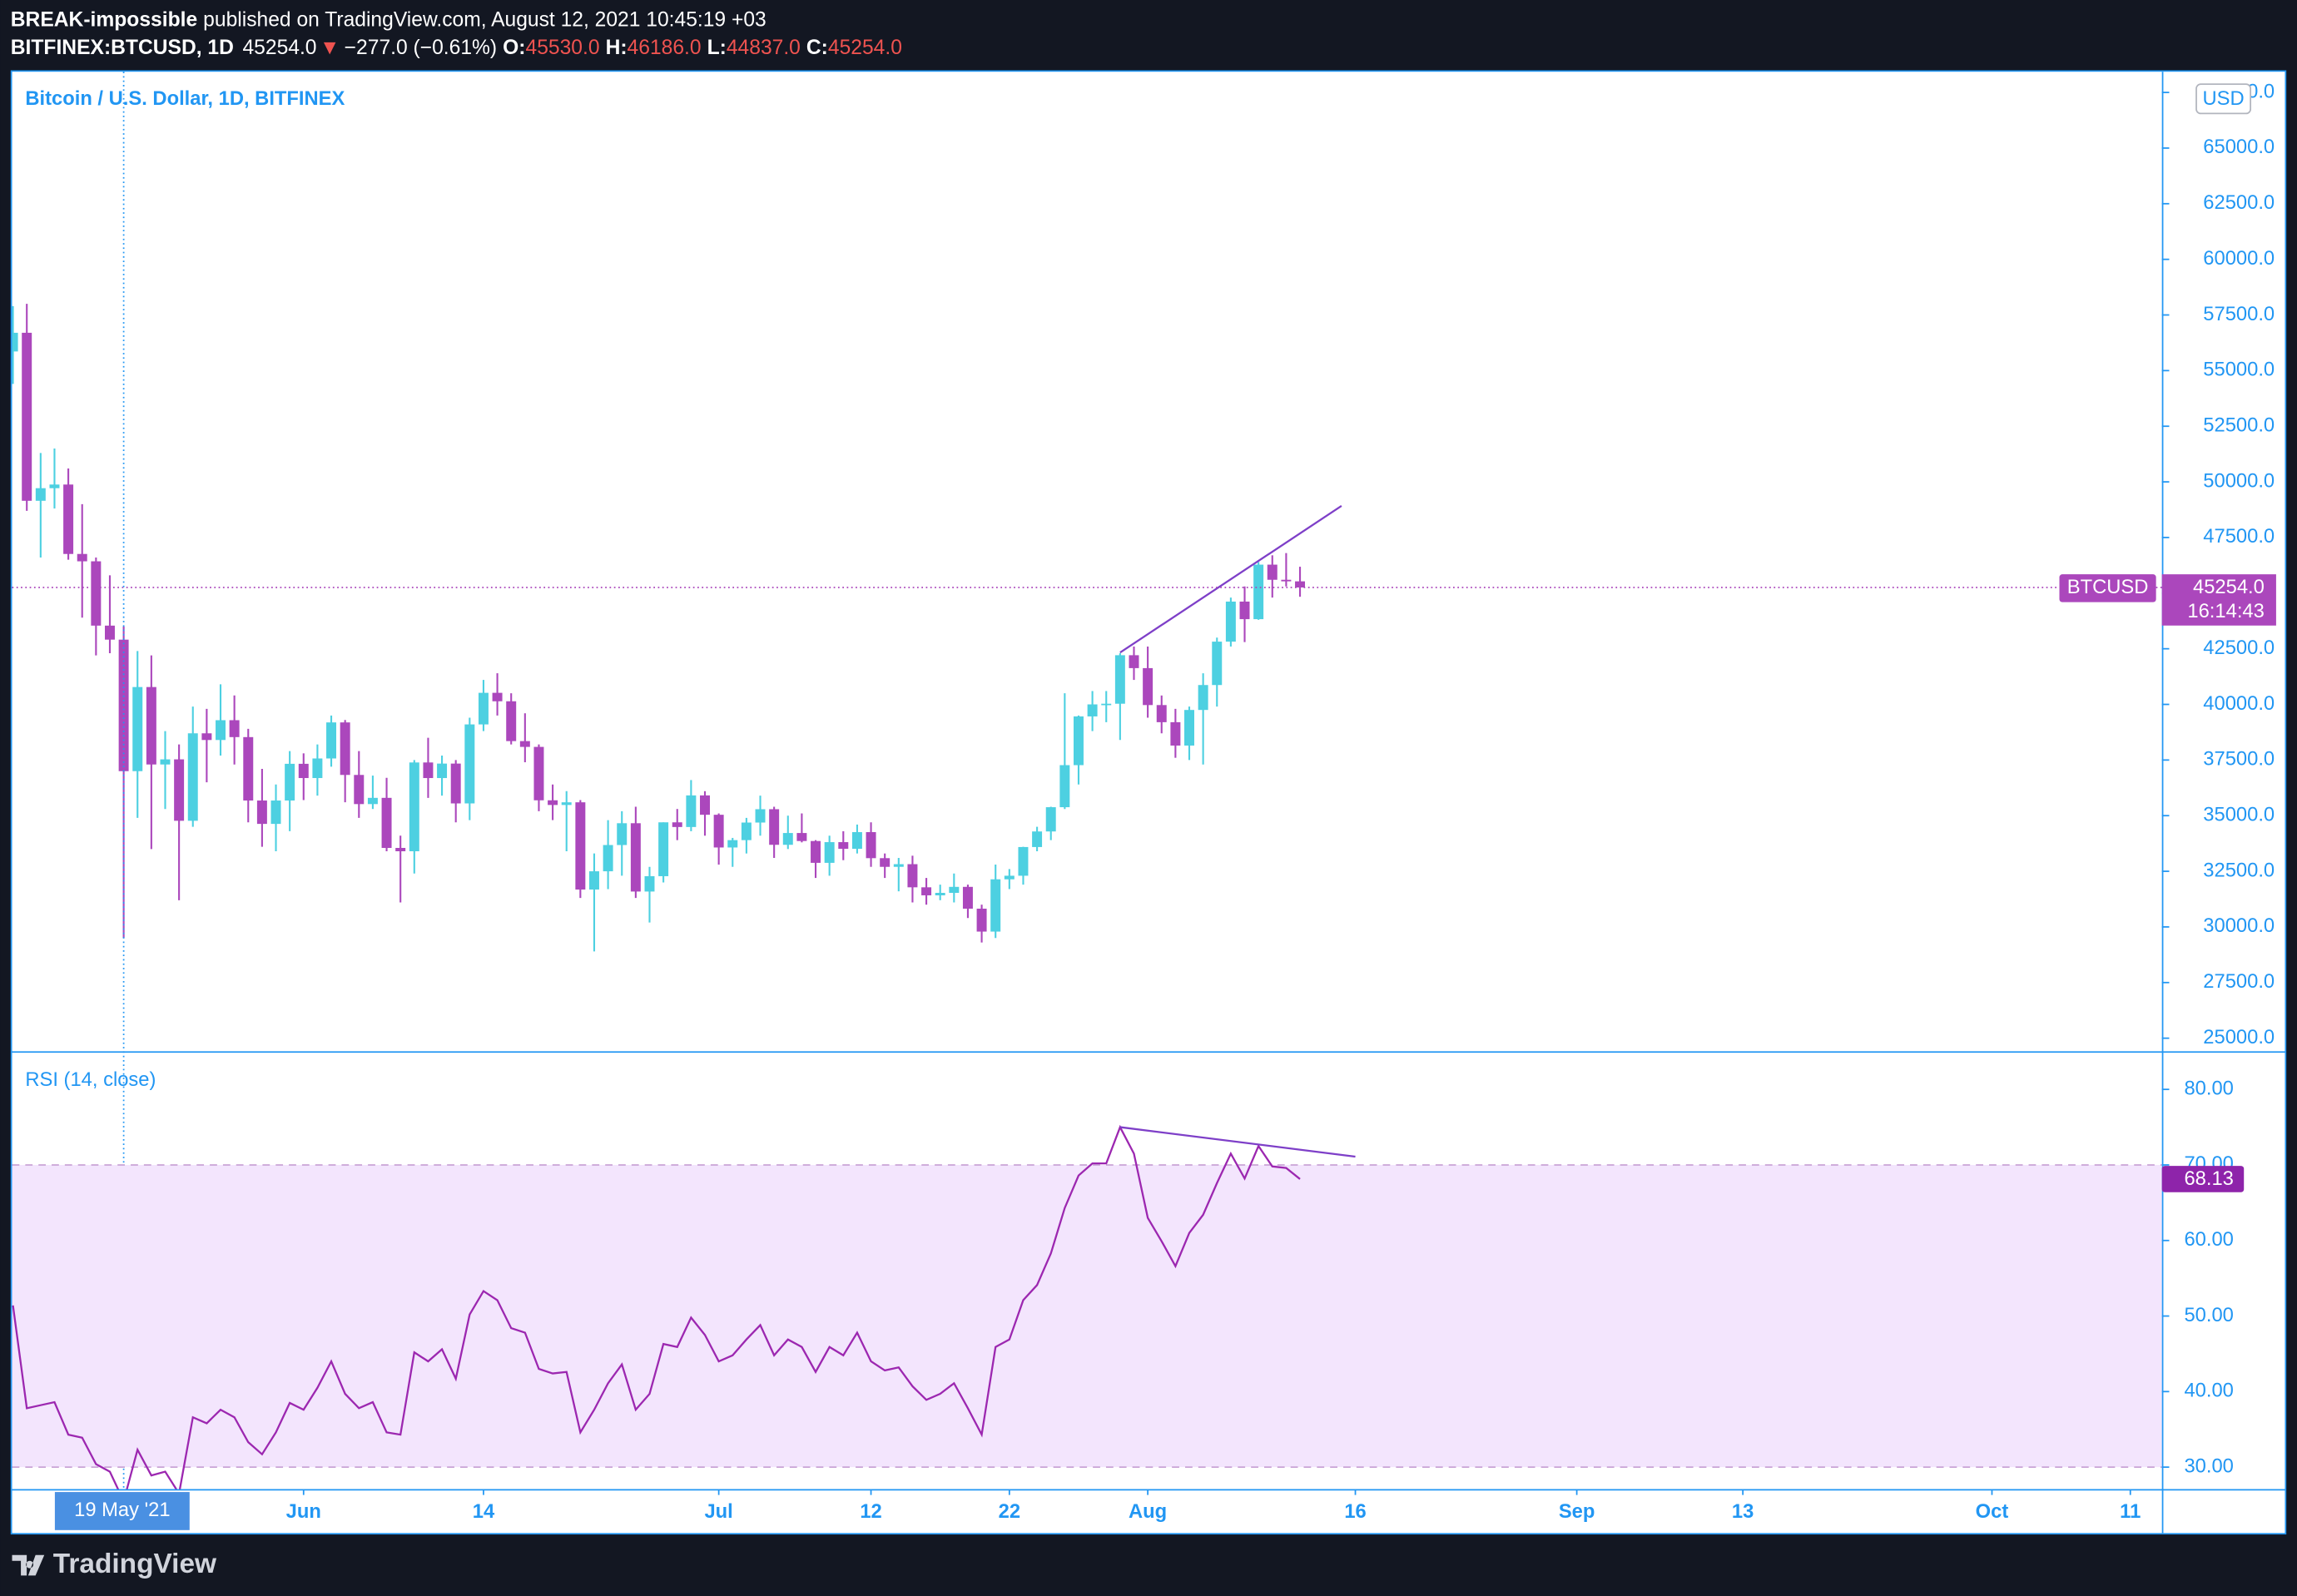 This screenshot has width=2297, height=1596. What do you see at coordinates (2209, 1239) in the screenshot?
I see `y-tick-label: 60.00` at bounding box center [2209, 1239].